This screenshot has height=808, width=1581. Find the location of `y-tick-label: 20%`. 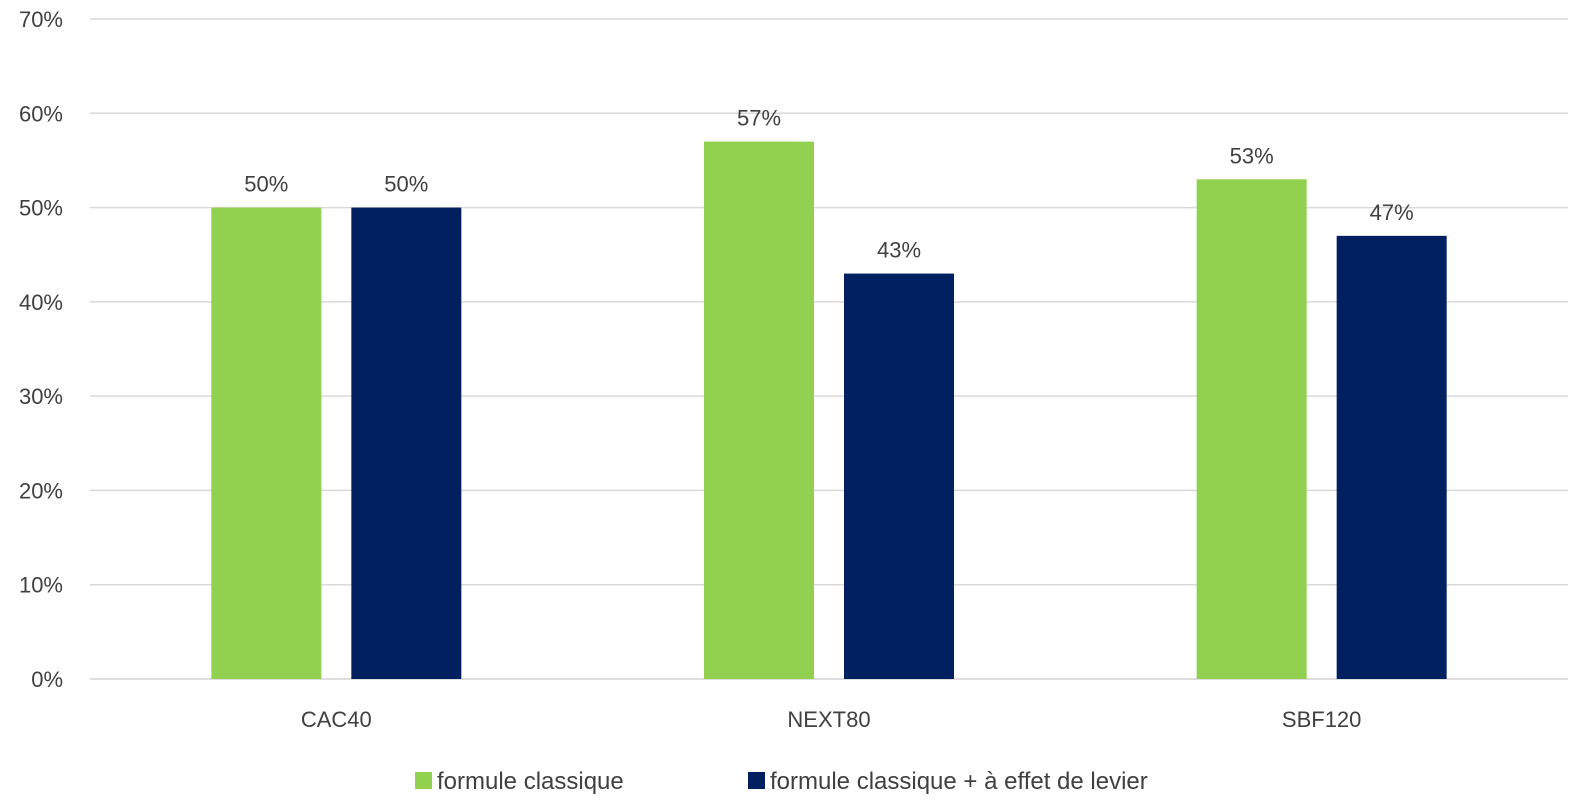

y-tick-label: 20% is located at coordinates (41, 490).